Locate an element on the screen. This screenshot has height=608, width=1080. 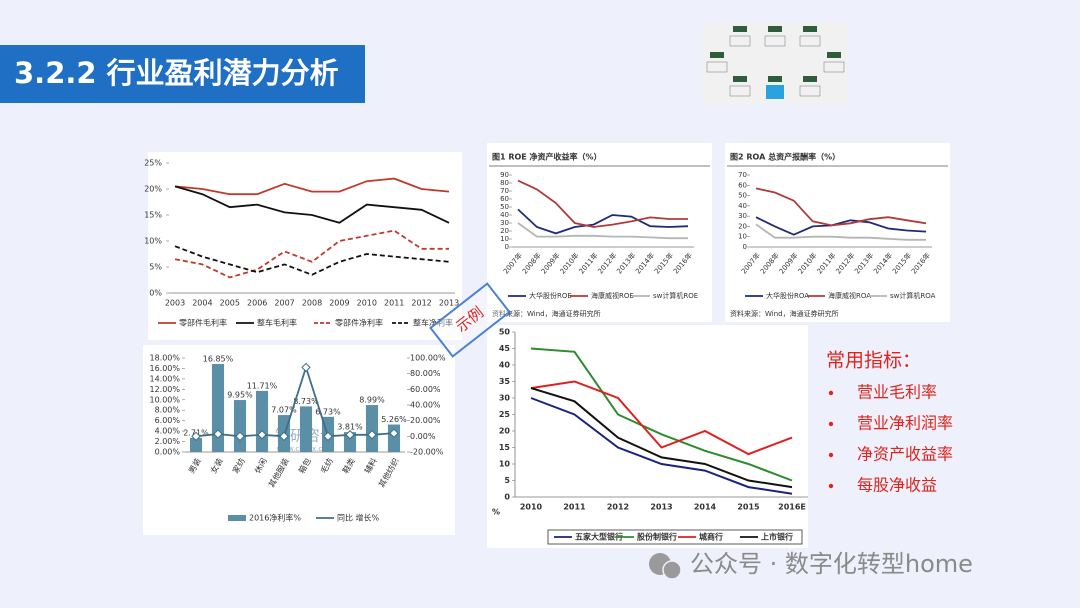
bar-value-label: 7.07% is located at coordinates (284, 410).